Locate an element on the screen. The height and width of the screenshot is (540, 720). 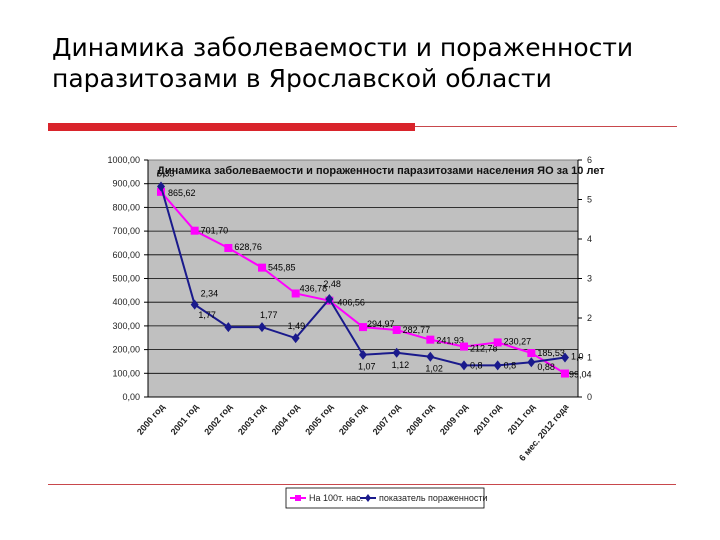
x-tick-label: 2009 год is located at coordinates (454, 419).